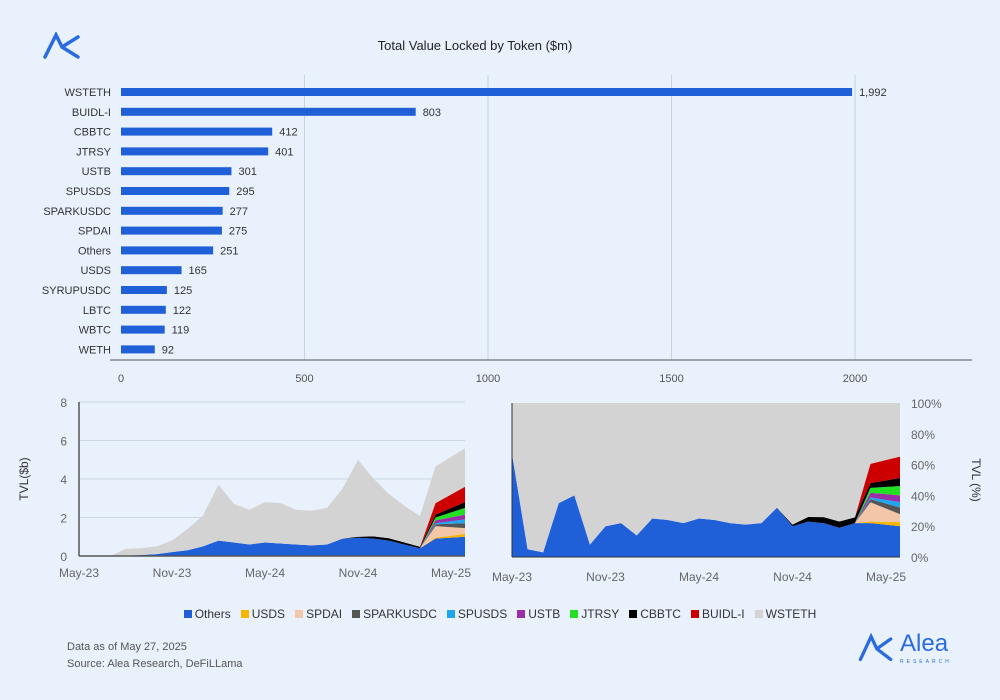  What do you see at coordinates (95, 350) in the screenshot?
I see `category-label: WETH` at bounding box center [95, 350].